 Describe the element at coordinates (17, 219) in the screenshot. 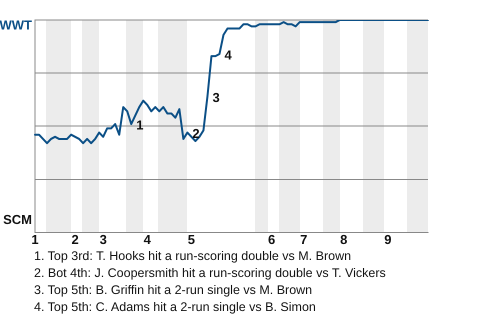

I see `text: SCM` at that location.